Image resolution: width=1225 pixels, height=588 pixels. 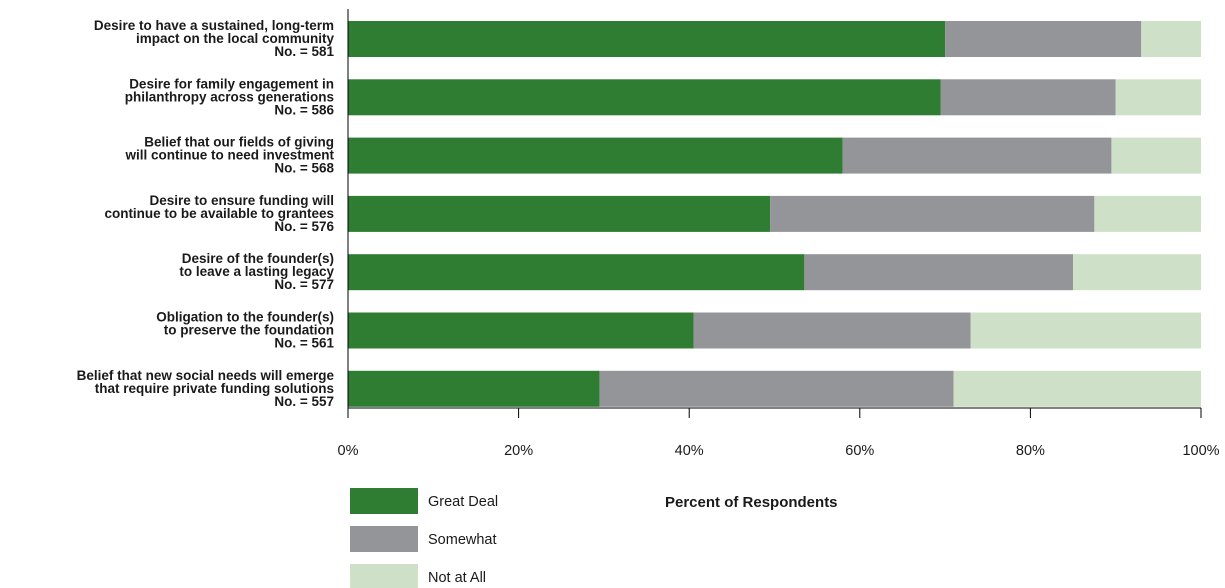 I want to click on category-label-7-line-2: that require private funding solutions, so click(x=214, y=388).